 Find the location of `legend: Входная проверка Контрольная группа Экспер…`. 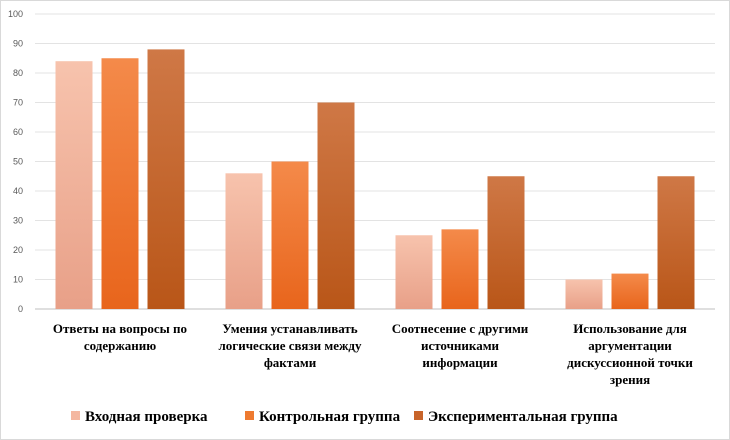

legend: Входная проверка Контрольная группа Экспер… is located at coordinates (344, 417).